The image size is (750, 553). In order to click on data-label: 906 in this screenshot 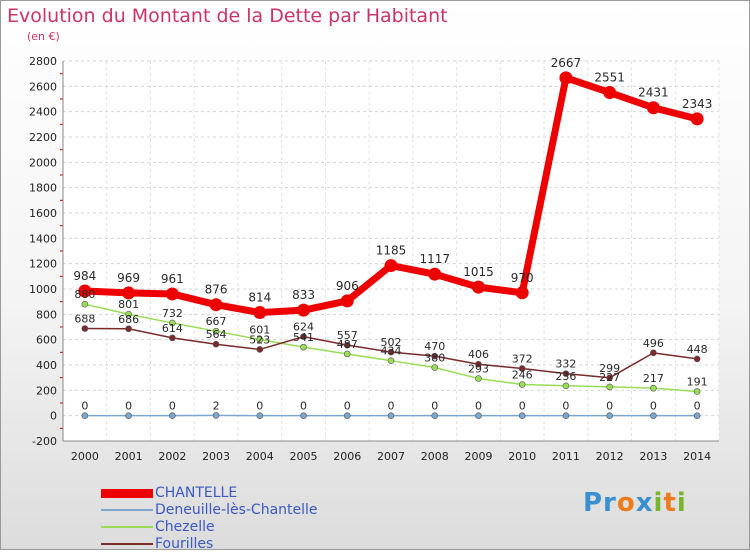, I will do `click(347, 286)`.